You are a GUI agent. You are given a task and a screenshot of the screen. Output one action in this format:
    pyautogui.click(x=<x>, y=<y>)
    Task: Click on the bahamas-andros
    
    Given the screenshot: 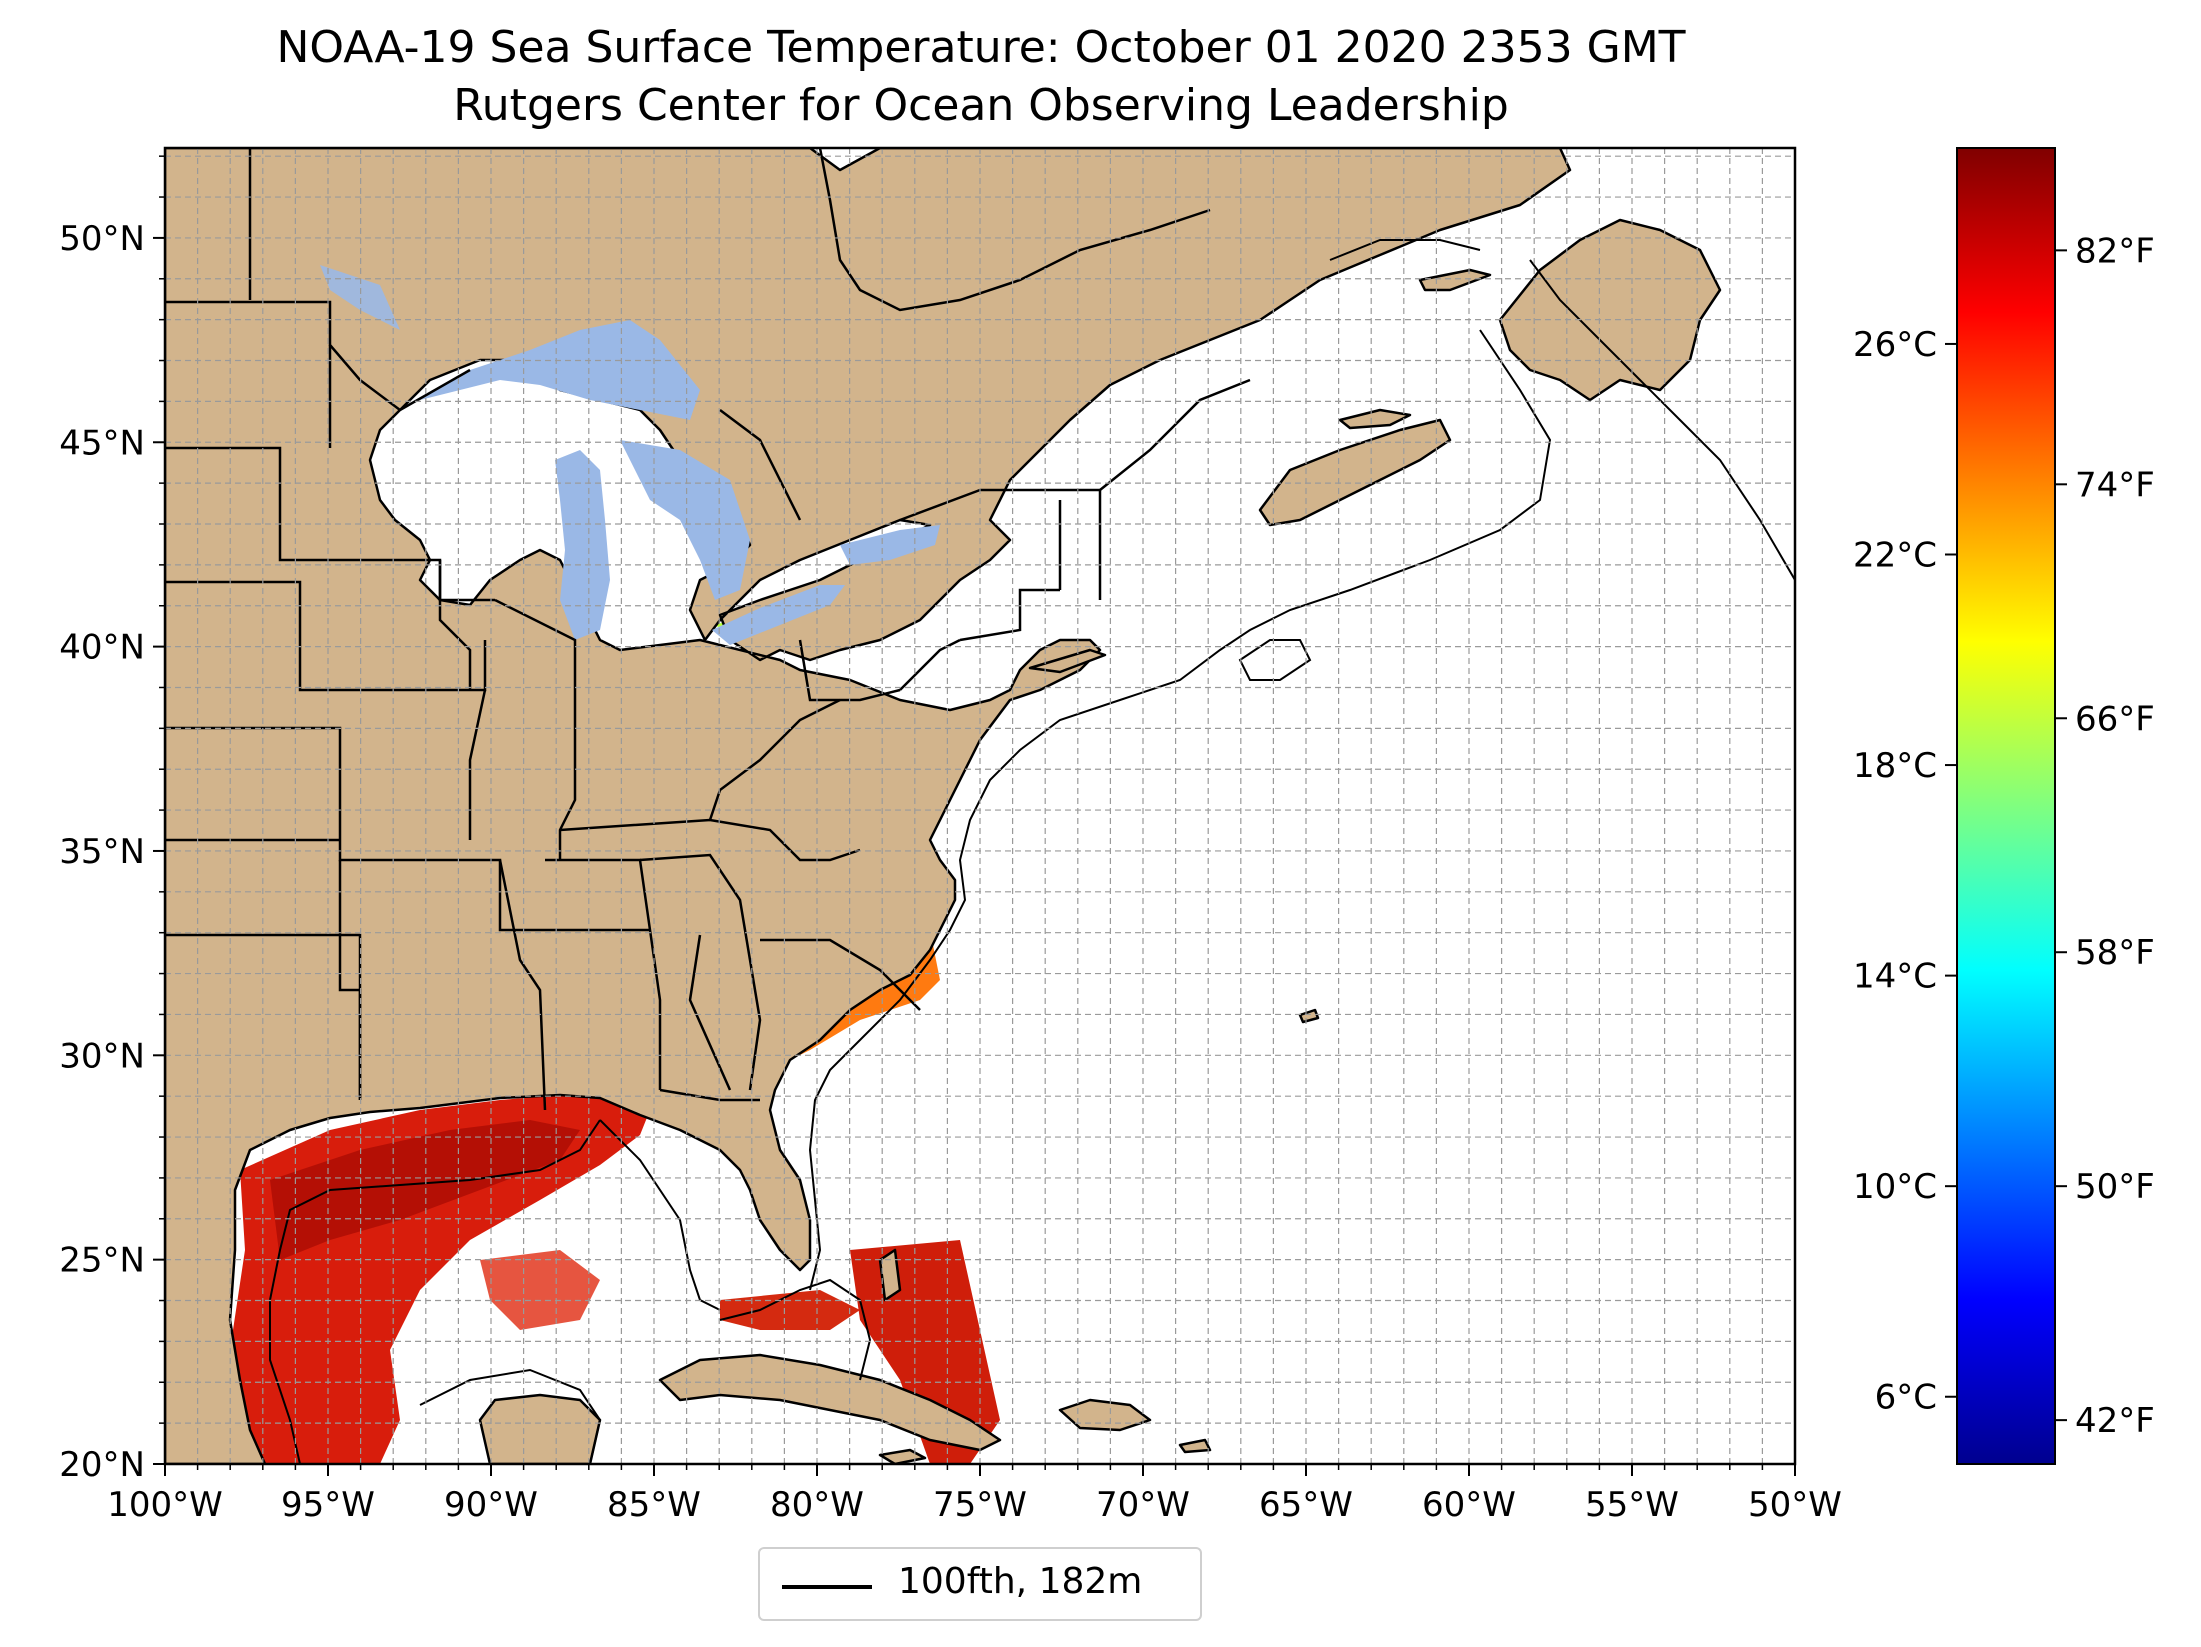 What is the action you would take?
    pyautogui.click(x=890, y=1275)
    